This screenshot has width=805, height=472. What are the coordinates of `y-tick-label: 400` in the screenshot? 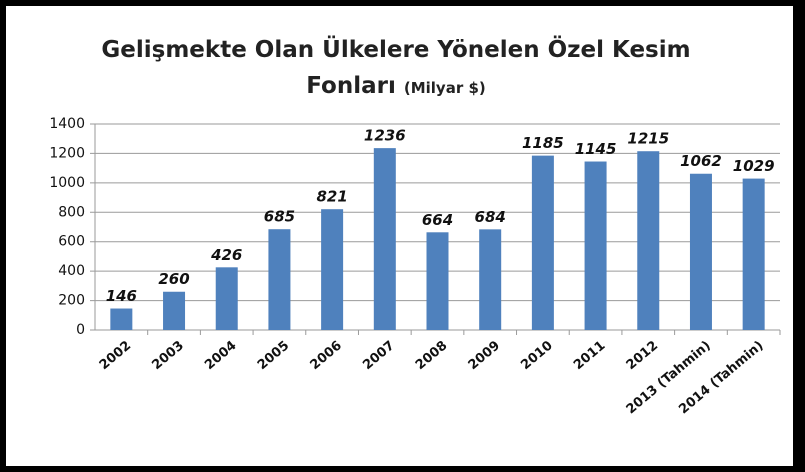 It's located at (71, 271).